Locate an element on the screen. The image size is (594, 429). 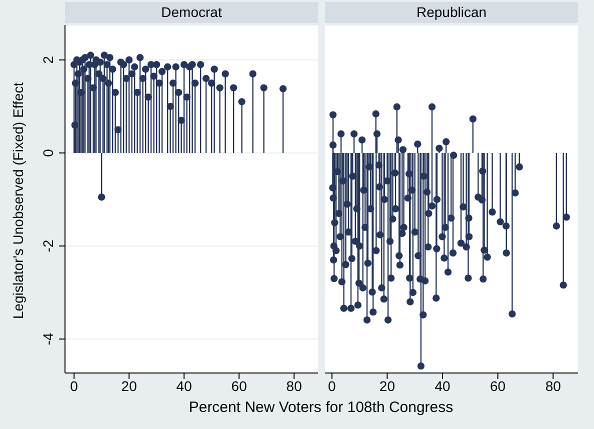
y-tick-label: -4 is located at coordinates (48, 339).